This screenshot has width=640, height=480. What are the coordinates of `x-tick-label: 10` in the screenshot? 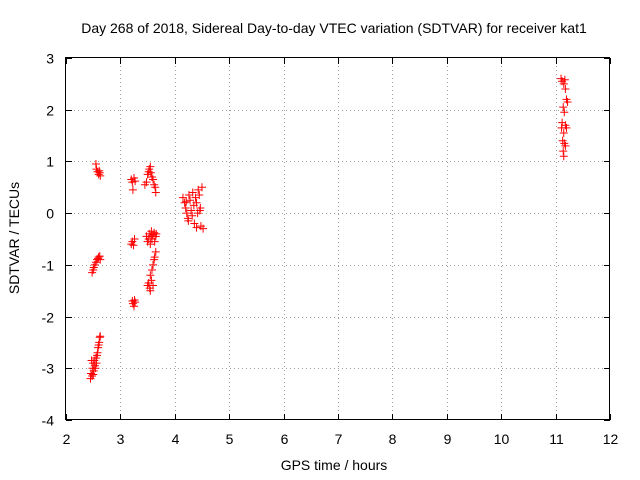 It's located at (502, 439).